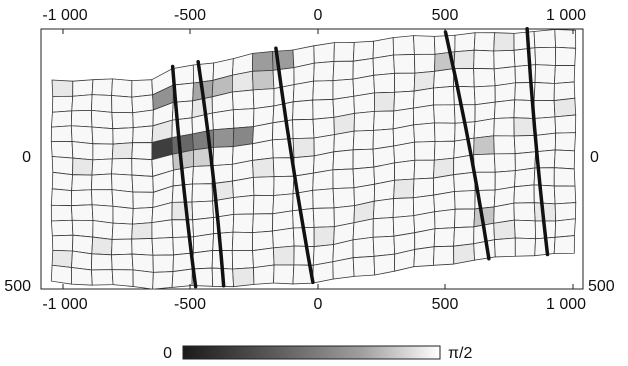 The width and height of the screenshot is (628, 366). What do you see at coordinates (445, 304) in the screenshot?
I see `bottom-x-label-500: 500` at bounding box center [445, 304].